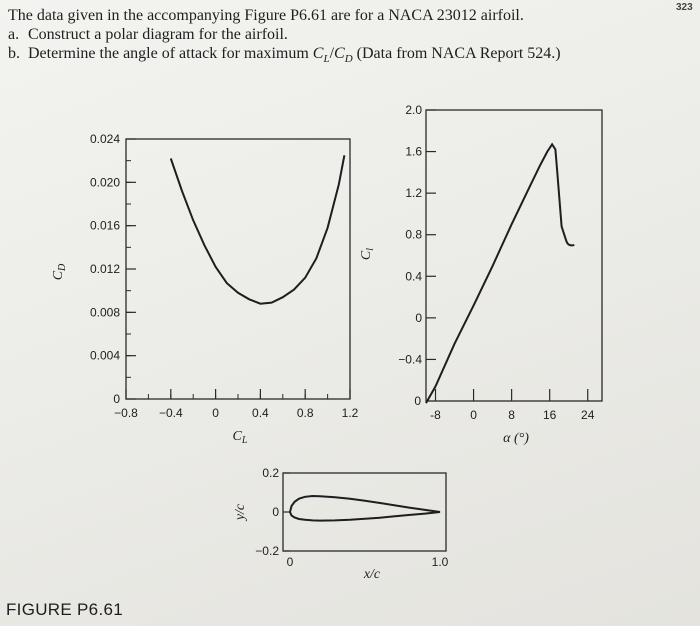 This screenshot has width=700, height=626. Describe the element at coordinates (305, 413) in the screenshot. I see `x-tick-label: 0.8` at that location.